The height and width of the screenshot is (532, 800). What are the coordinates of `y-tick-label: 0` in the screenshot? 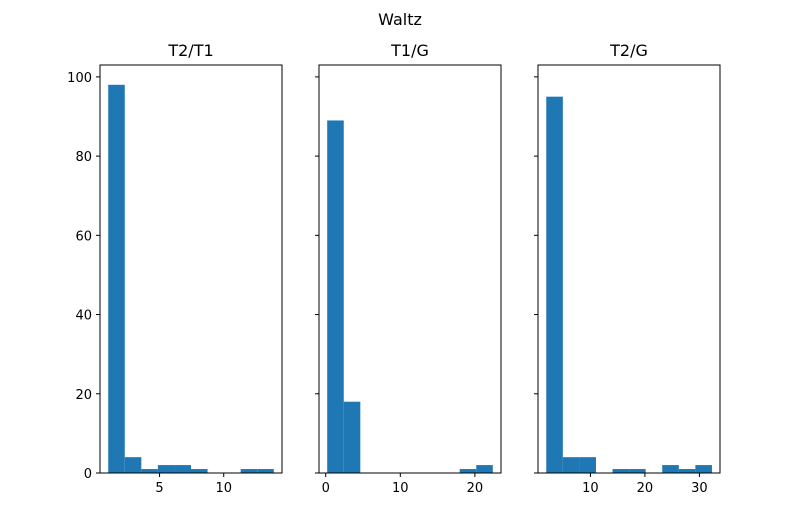 It's located at (88, 474).